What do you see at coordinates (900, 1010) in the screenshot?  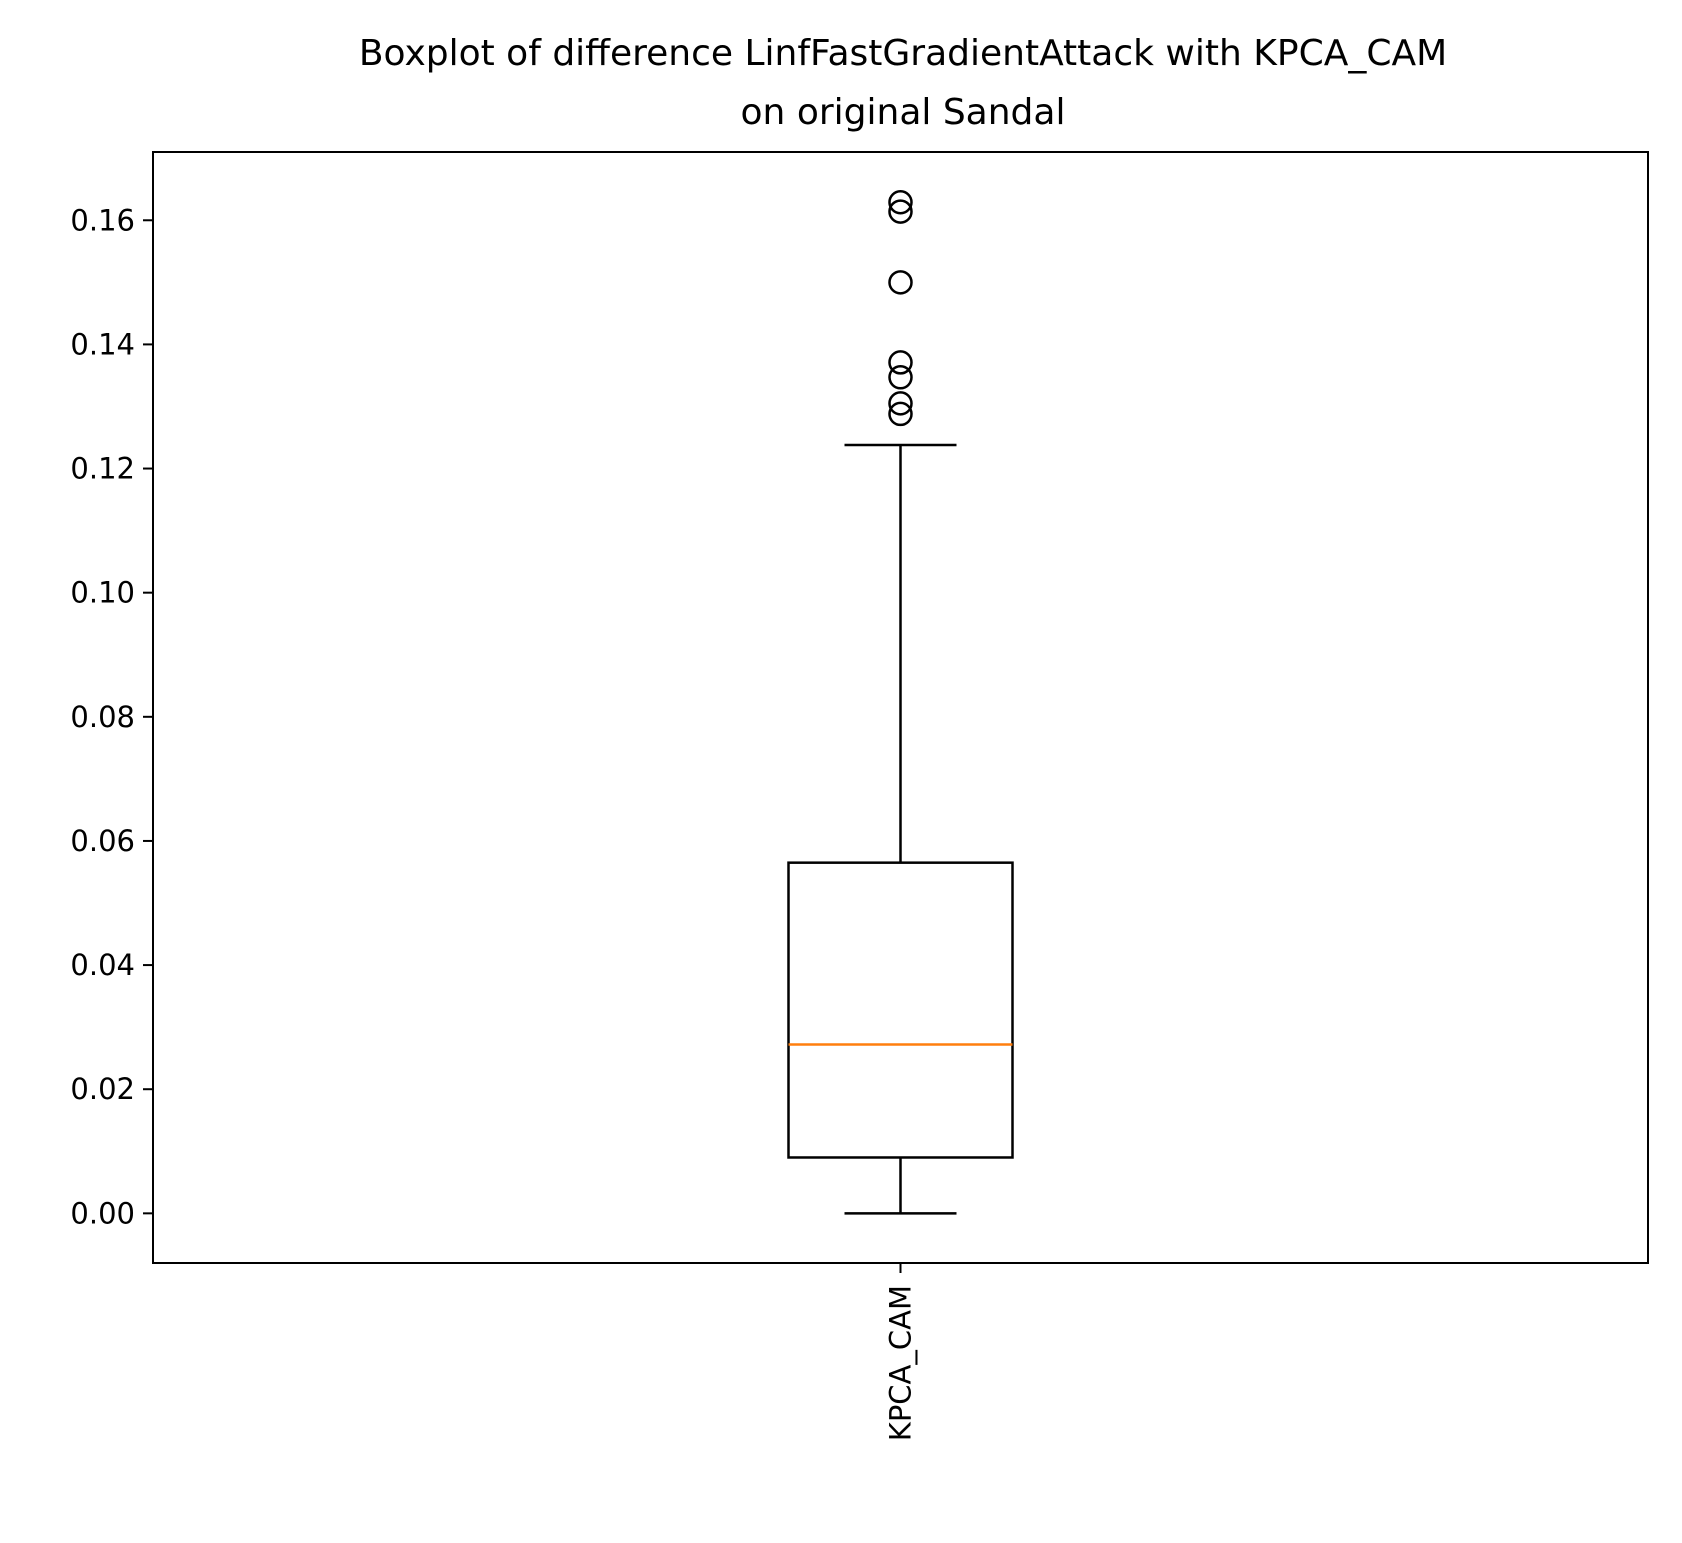 I see `iqr-box` at bounding box center [900, 1010].